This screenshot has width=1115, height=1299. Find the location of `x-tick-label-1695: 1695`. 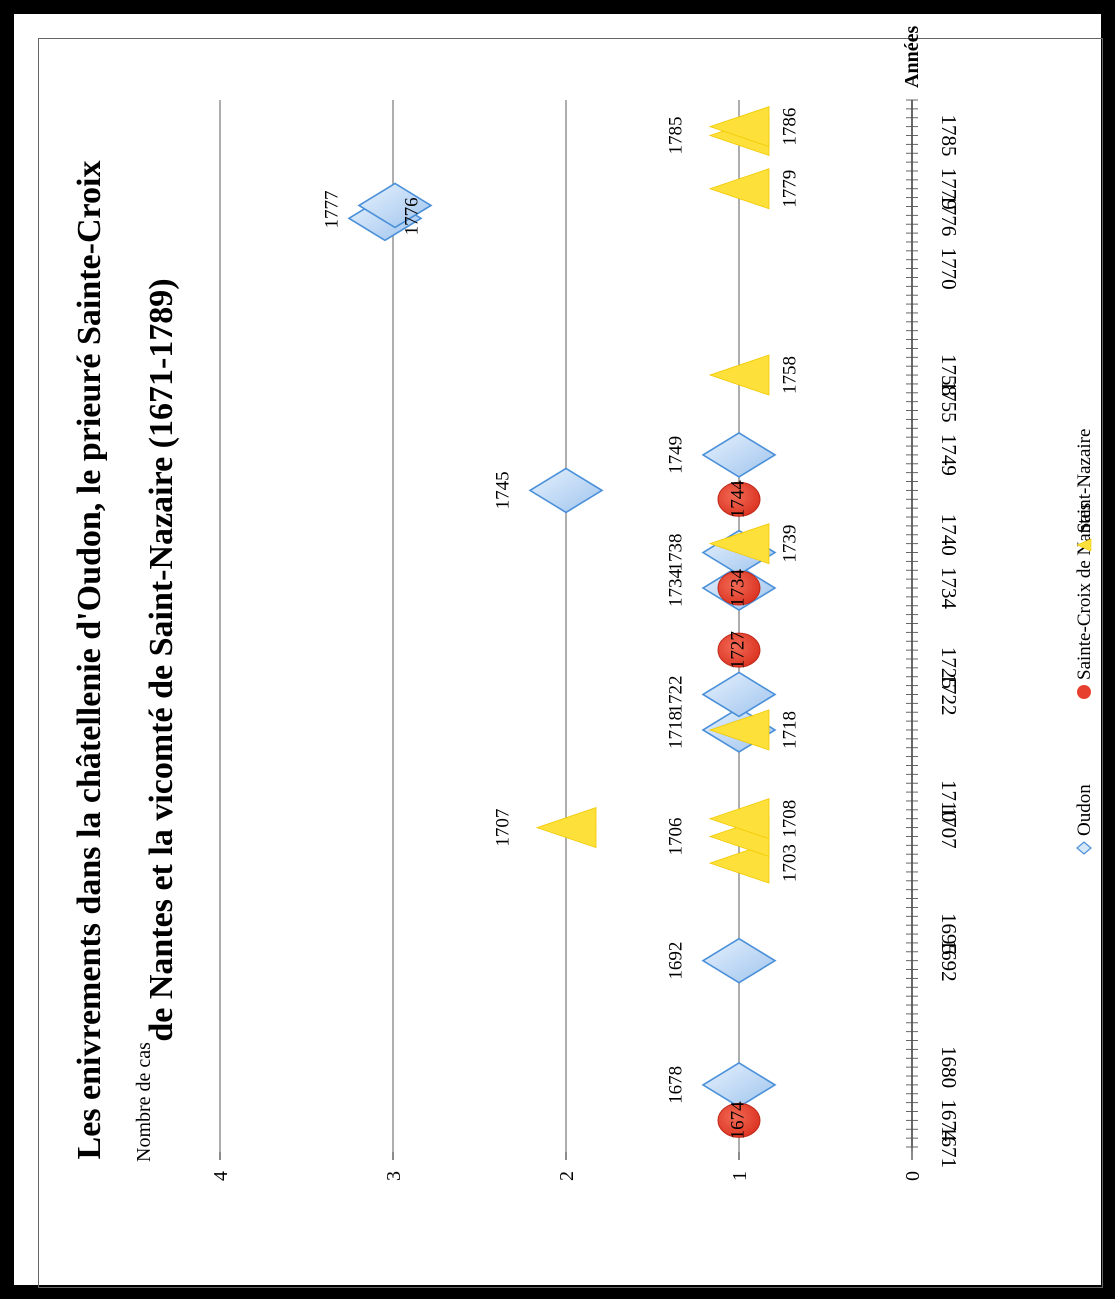

x-tick-label-1695: 1695 is located at coordinates (949, 934).